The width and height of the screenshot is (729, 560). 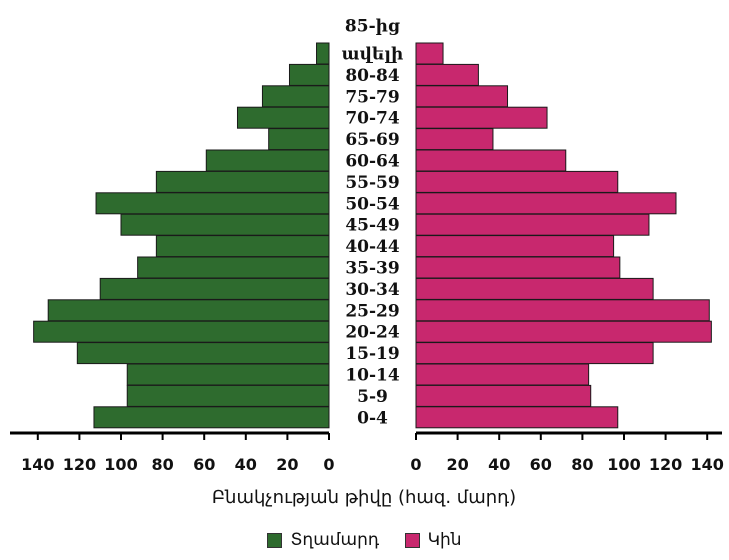 What do you see at coordinates (364, 497) in the screenshot?
I see `x-axis-title: Բնակչության թիվը (հազ. մարդ)` at bounding box center [364, 497].